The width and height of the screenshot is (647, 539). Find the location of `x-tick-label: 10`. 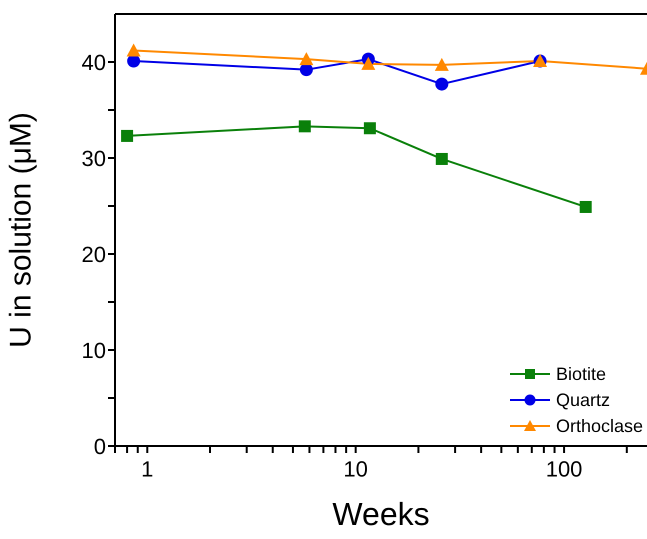

x-tick-label: 10 is located at coordinates (355, 469).